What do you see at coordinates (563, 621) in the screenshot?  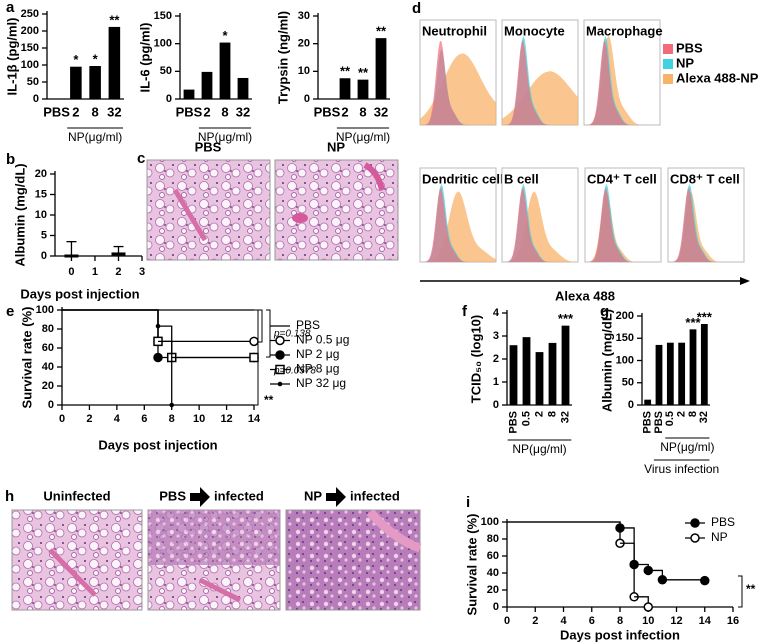 I see `x-tick-label: 4` at bounding box center [563, 621].